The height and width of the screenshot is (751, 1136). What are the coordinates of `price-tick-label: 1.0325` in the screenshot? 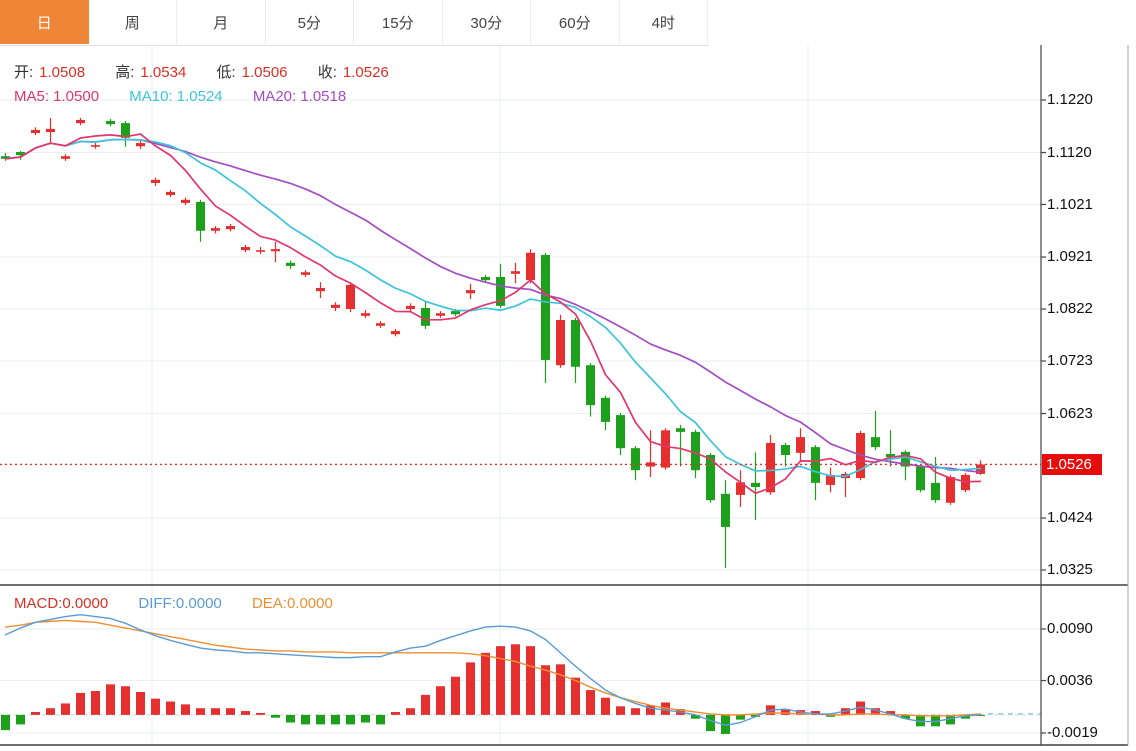 It's located at (1070, 569).